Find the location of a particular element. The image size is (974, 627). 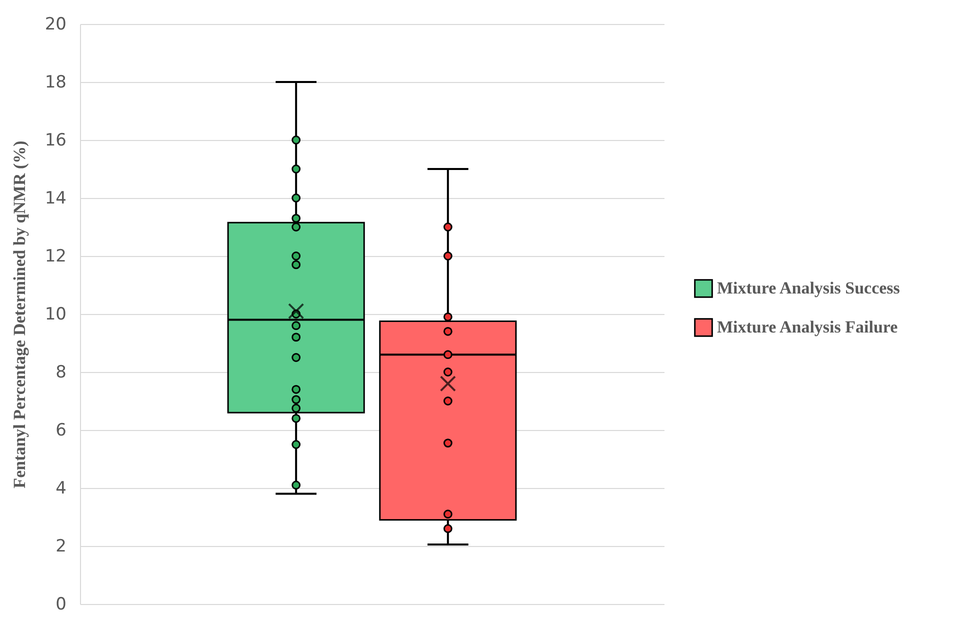

y-tick-label: 8 is located at coordinates (61, 372).